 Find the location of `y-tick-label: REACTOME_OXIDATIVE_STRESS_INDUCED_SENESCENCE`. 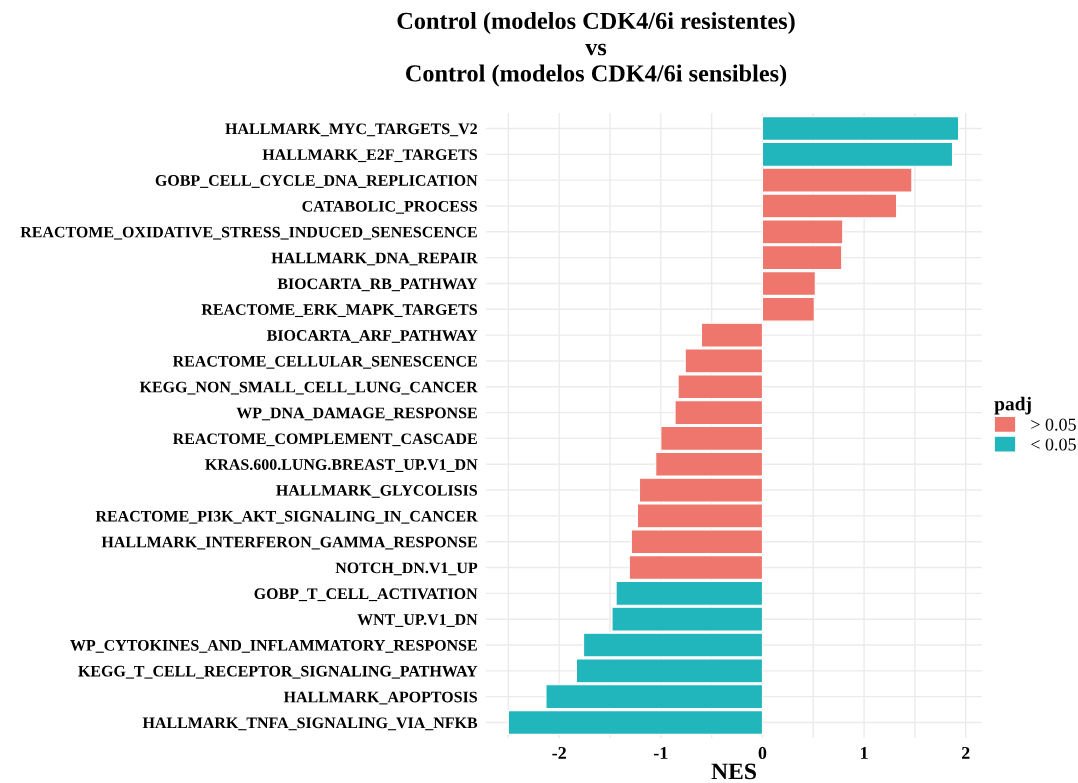

y-tick-label: REACTOME_OXIDATIVE_STRESS_INDUCED_SENESCENCE is located at coordinates (248, 233).